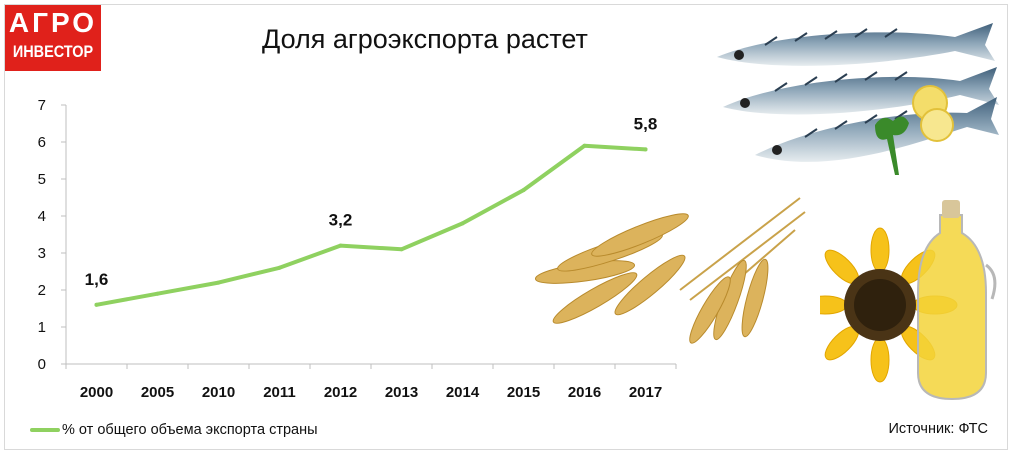 The height and width of the screenshot is (455, 1014). Describe the element at coordinates (42, 105) in the screenshot. I see `y-tick-label: 7` at that location.